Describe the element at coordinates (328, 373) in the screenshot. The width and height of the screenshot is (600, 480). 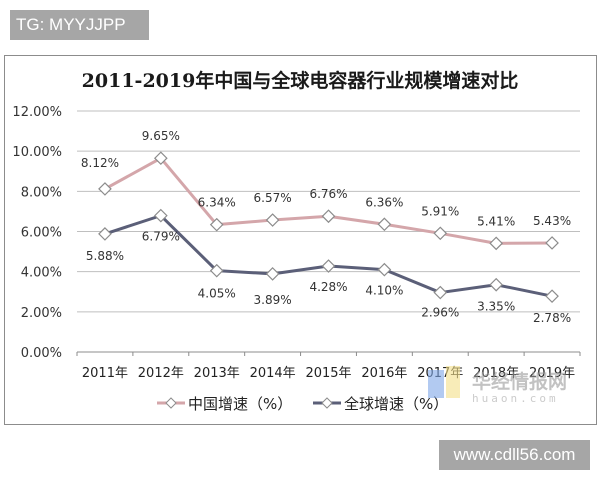
I see `x-tick-label: 2015年` at that location.